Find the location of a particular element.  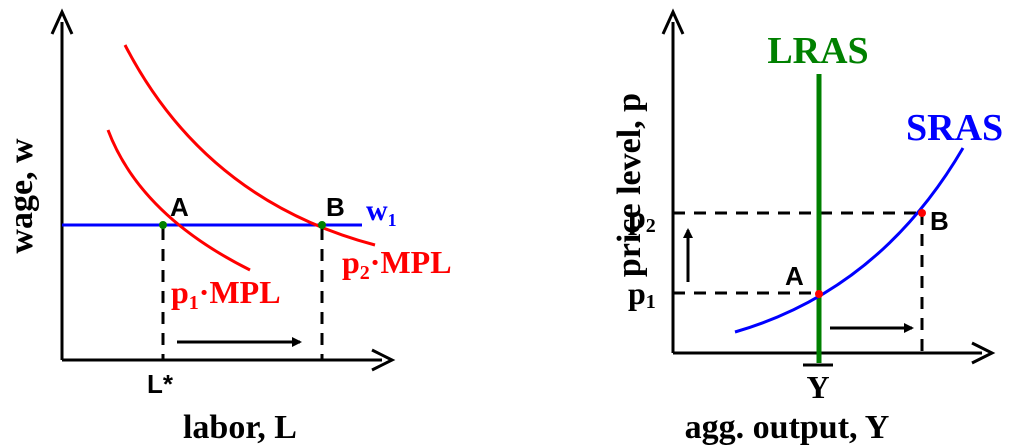

right-x-axis-arrow is located at coordinates (983, 353).